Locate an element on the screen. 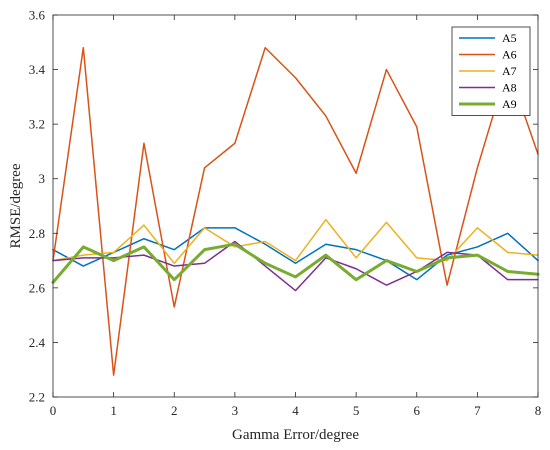  series-line-a7 is located at coordinates (295, 241).